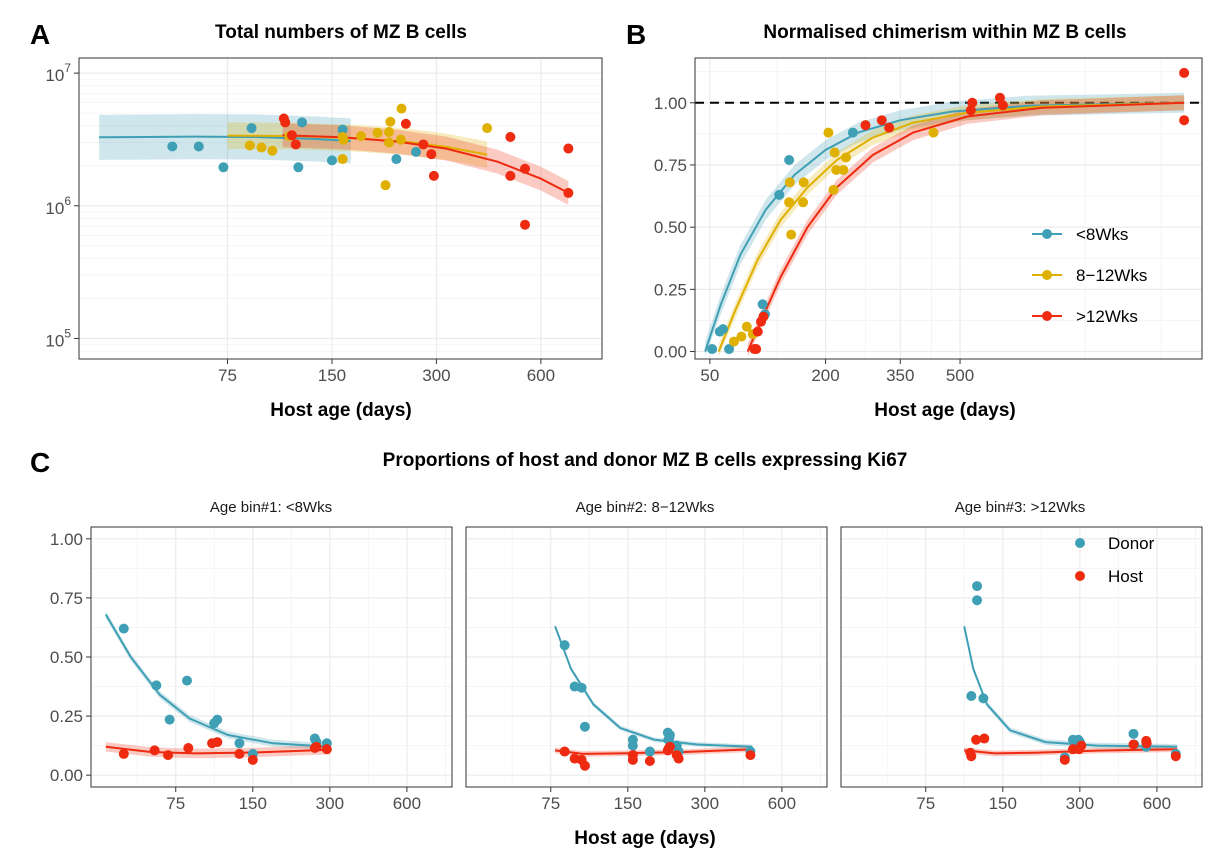 This screenshot has width=1227, height=852. Describe the element at coordinates (341, 32) in the screenshot. I see `panel-a-title: Total numbers of MZ B cells` at that location.